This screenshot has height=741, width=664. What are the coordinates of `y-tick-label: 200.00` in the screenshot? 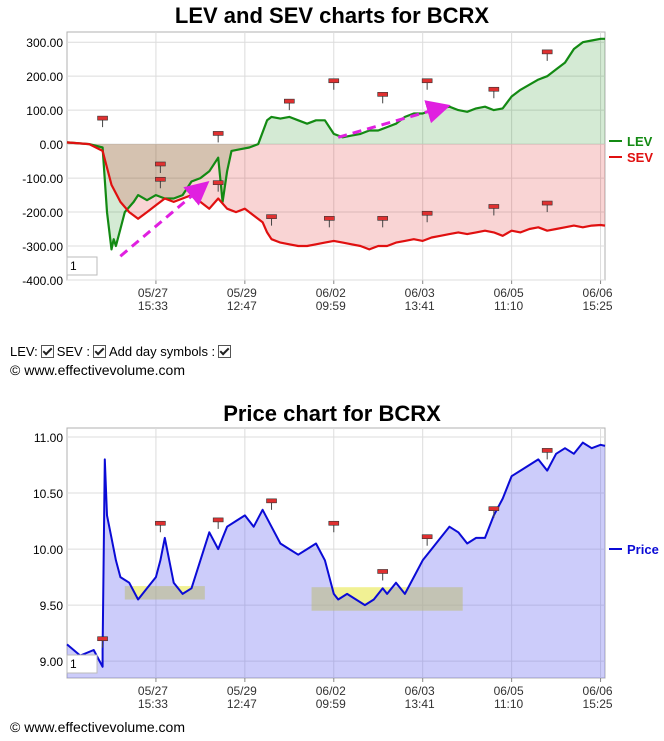 It's located at (44, 77).